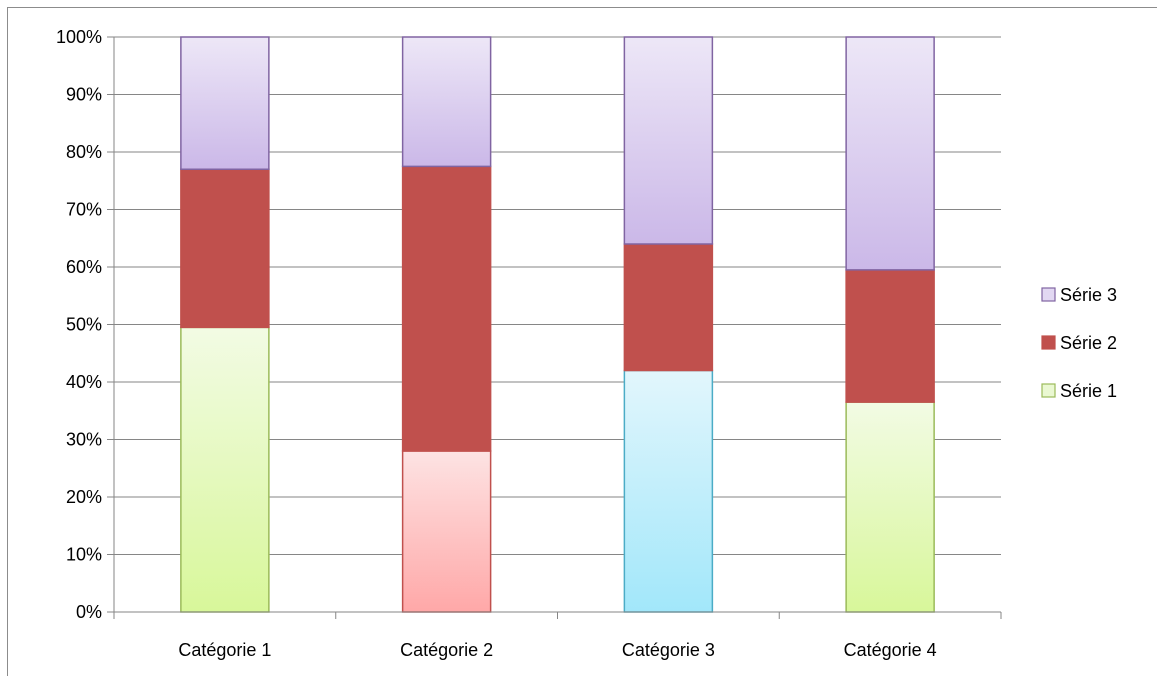  I want to click on legend-label: Série 1, so click(1088, 391).